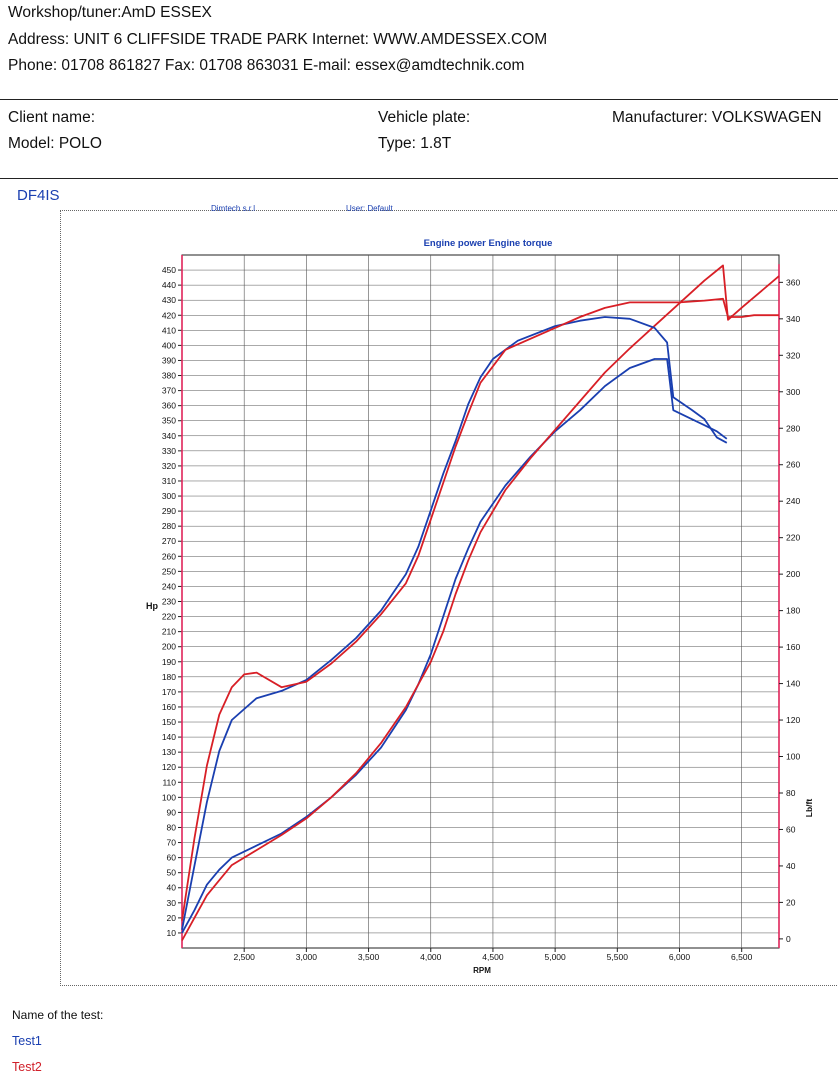 This screenshot has height=1080, width=838. What do you see at coordinates (717, 117) in the screenshot?
I see `manufacturer-field: Manufacturer: VOLKSWAGEN` at bounding box center [717, 117].